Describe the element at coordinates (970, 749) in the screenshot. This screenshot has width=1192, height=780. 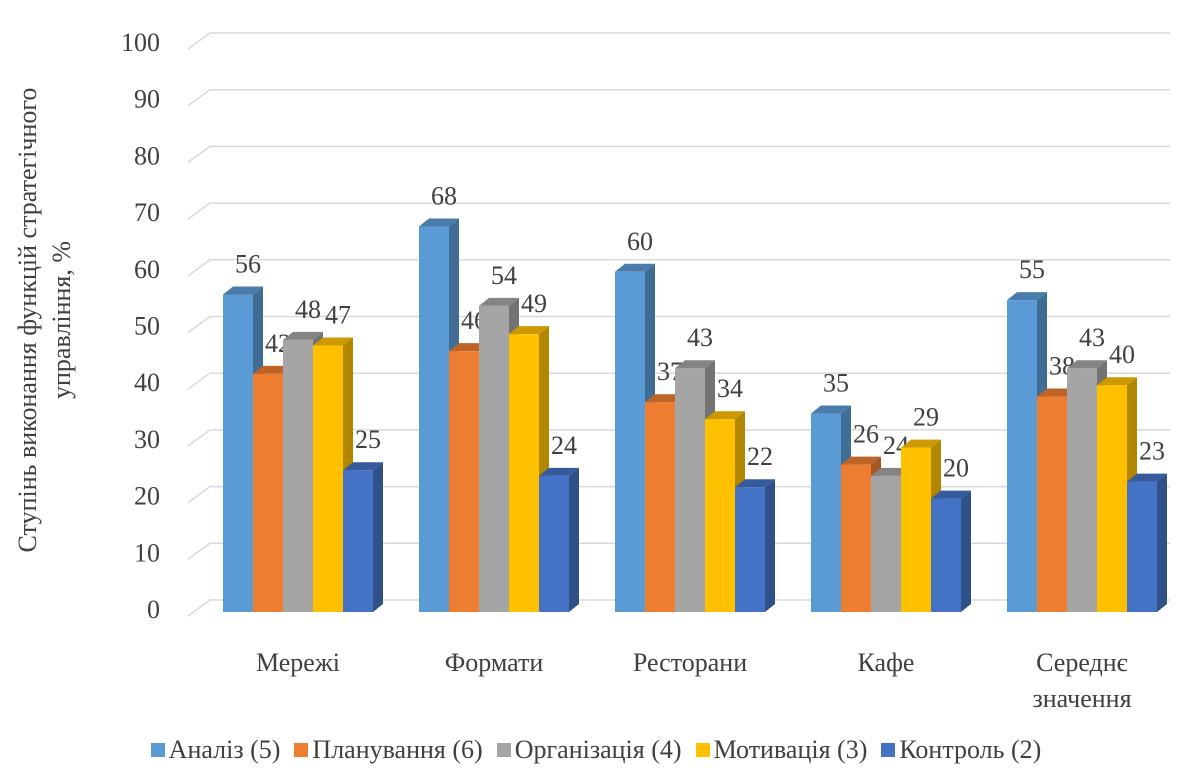
I see `legend-label: Контроль (2)` at that location.